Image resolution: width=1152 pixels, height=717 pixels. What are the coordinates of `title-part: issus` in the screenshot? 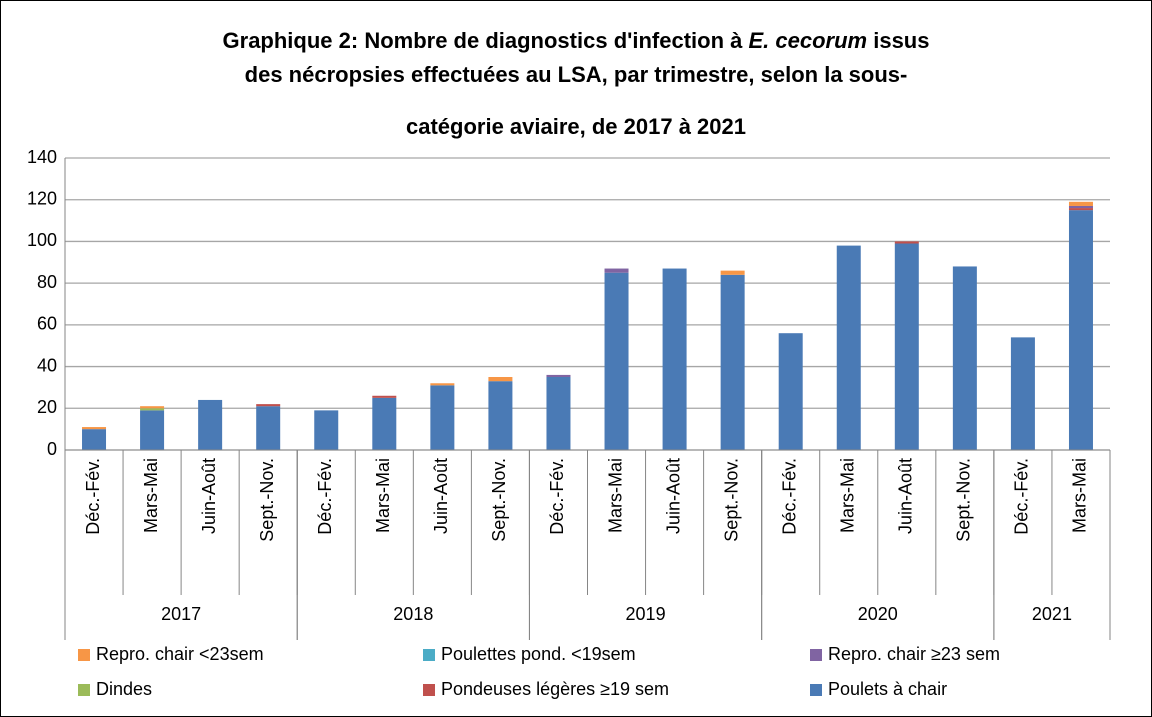 It's located at (898, 40).